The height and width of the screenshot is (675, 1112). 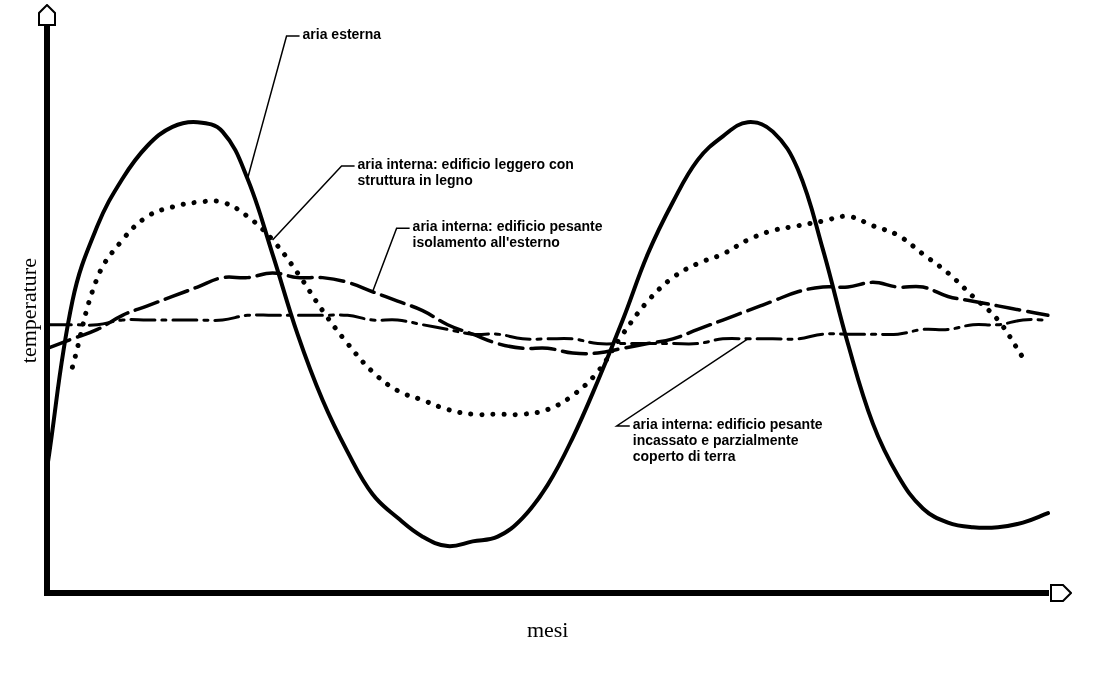 What do you see at coordinates (547, 629) in the screenshot?
I see `x-axis-title: mesi` at bounding box center [547, 629].